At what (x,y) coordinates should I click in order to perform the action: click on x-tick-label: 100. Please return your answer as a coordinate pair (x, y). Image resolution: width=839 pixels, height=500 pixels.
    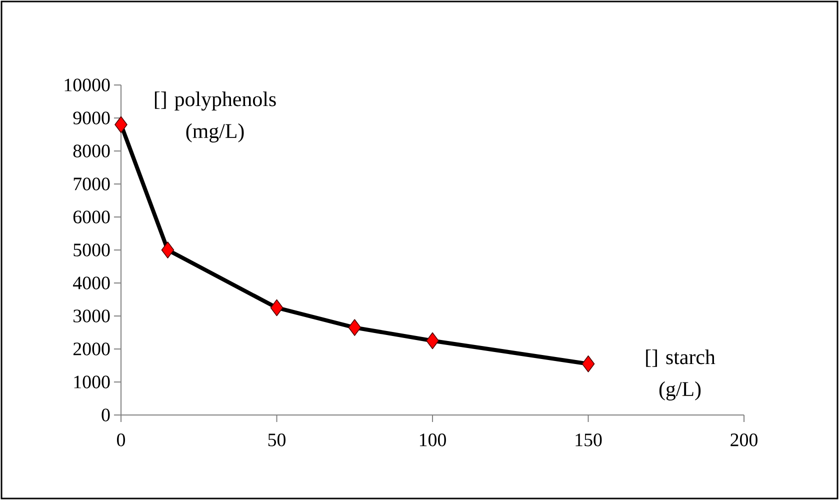
    Looking at the image, I should click on (433, 440).